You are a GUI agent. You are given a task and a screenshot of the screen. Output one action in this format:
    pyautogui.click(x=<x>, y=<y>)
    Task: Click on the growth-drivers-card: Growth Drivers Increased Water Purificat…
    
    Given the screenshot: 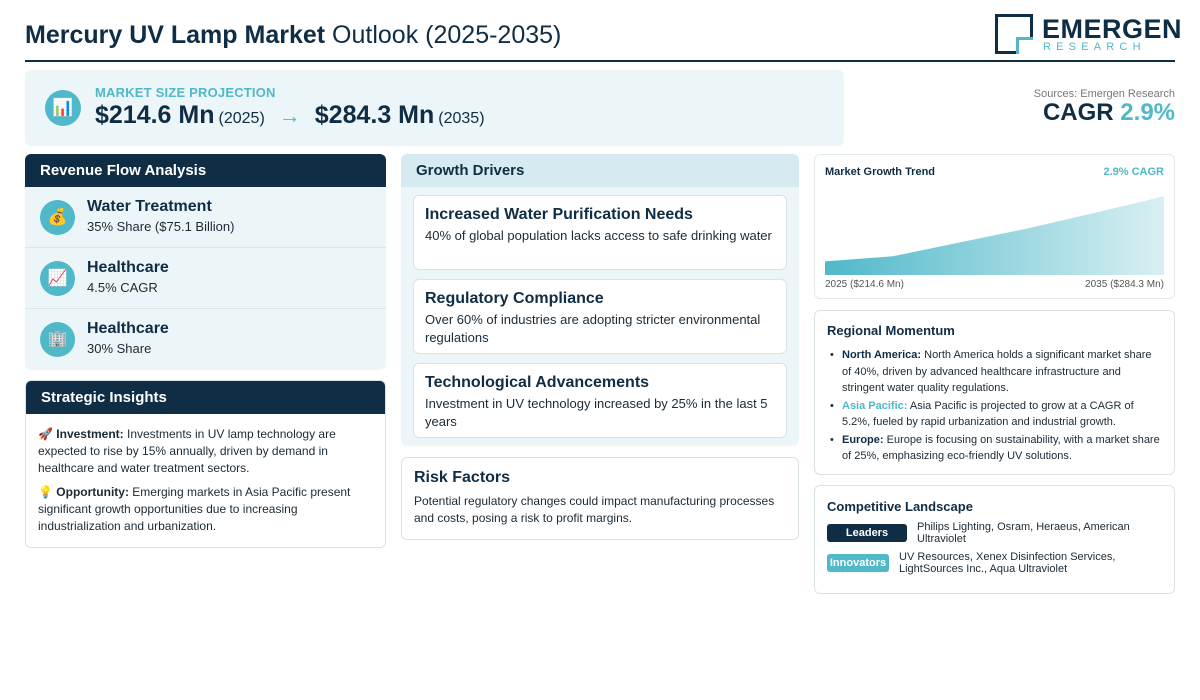 What is the action you would take?
    pyautogui.click(x=600, y=300)
    